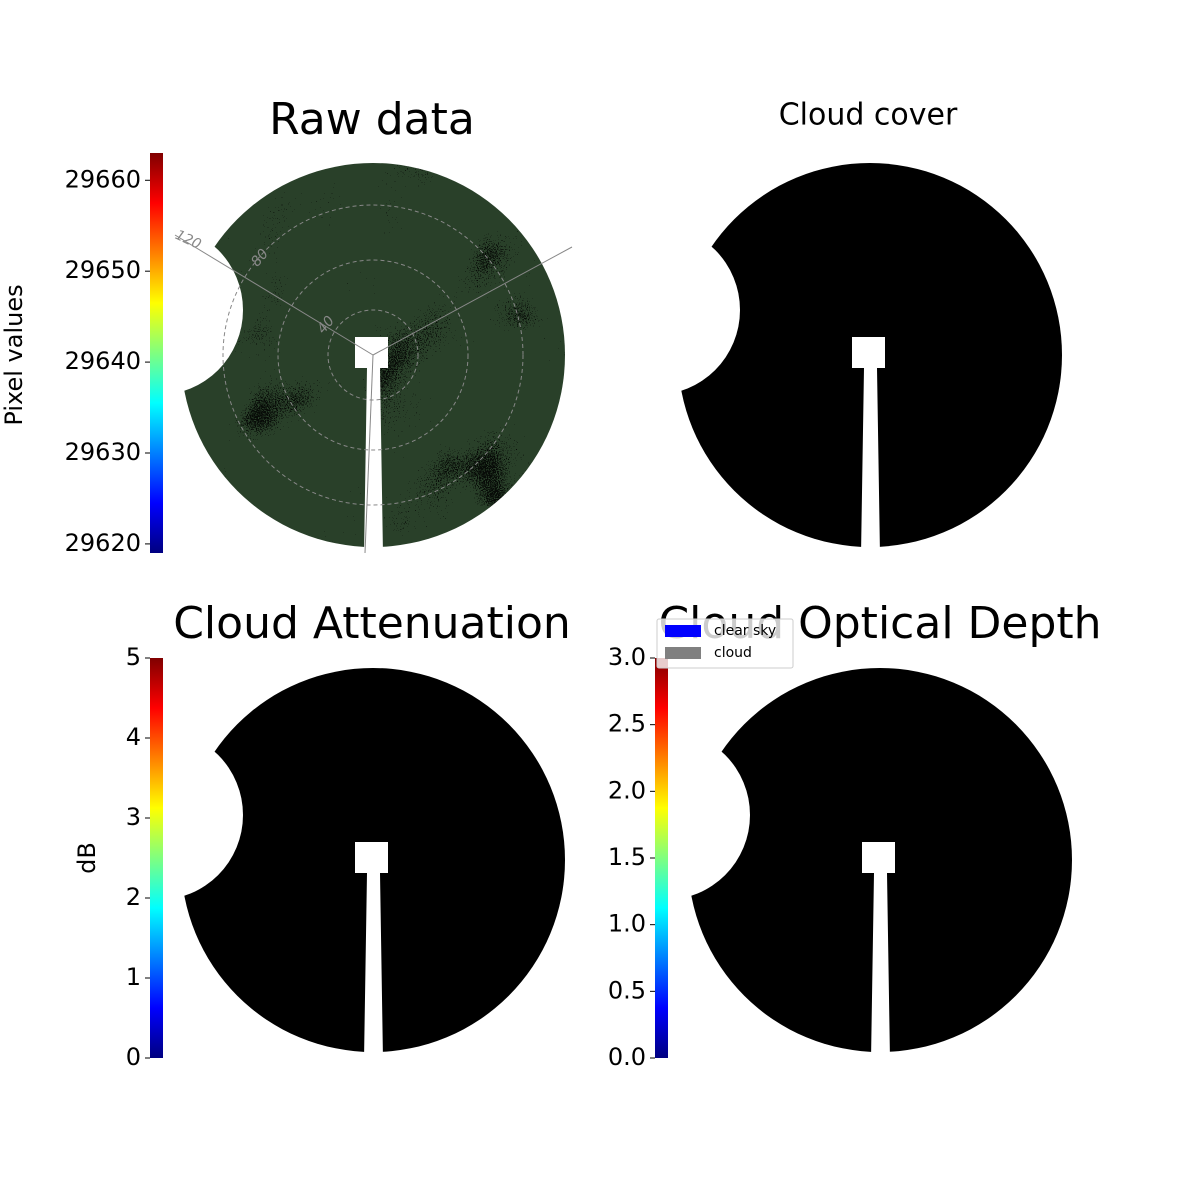 The image size is (1200, 1200). I want to click on chart-title: Cloud cover, so click(868, 115).